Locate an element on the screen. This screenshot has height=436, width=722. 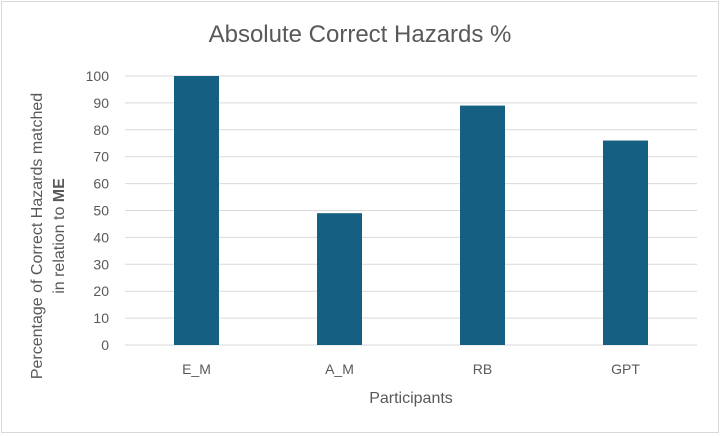
y-tick-label: 50 is located at coordinates (101, 211).